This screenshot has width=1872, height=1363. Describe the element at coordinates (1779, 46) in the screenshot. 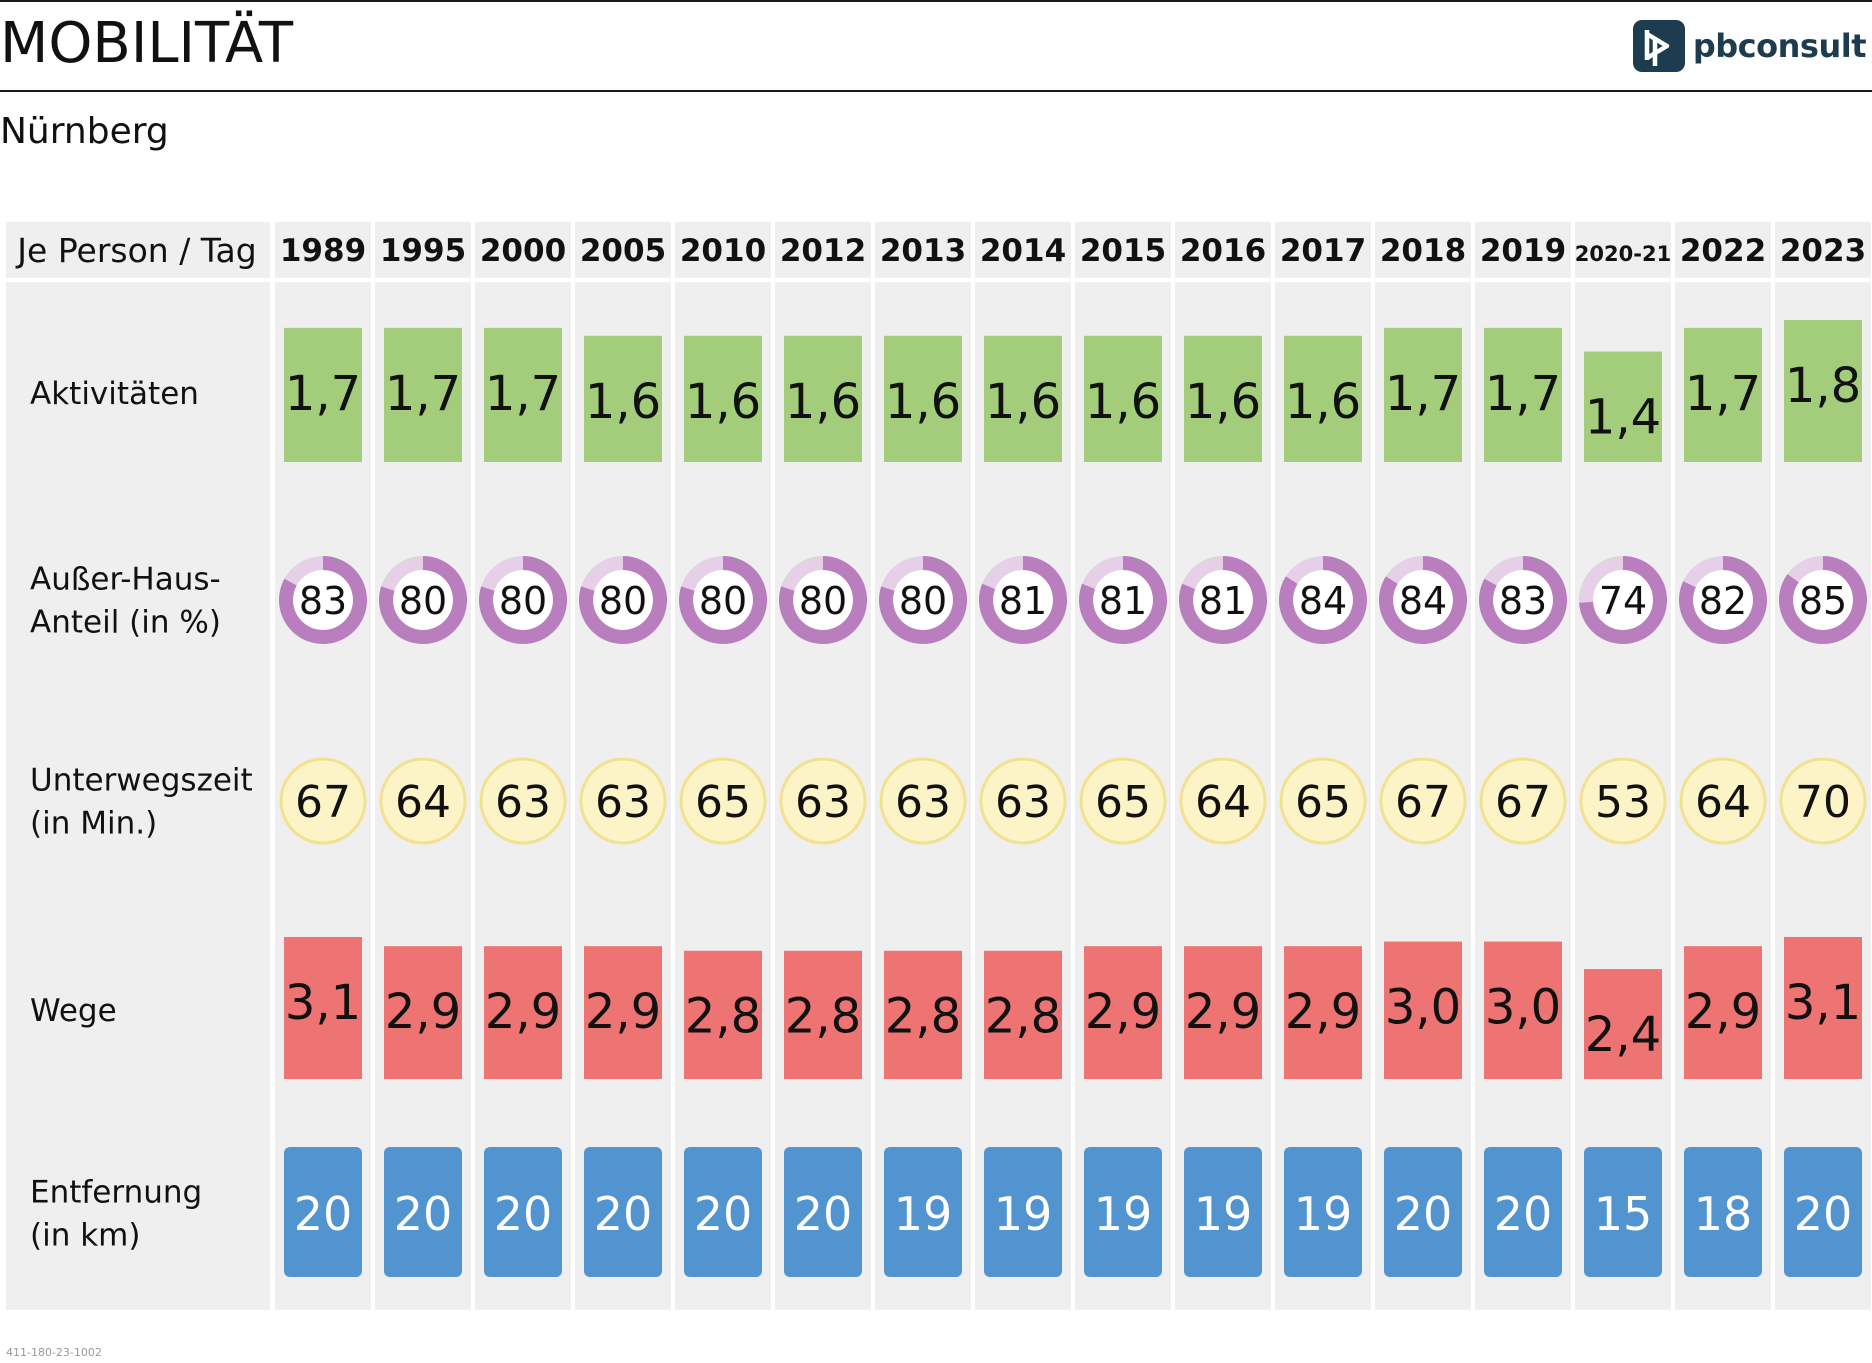

I see `logo-text: pbconsult` at that location.